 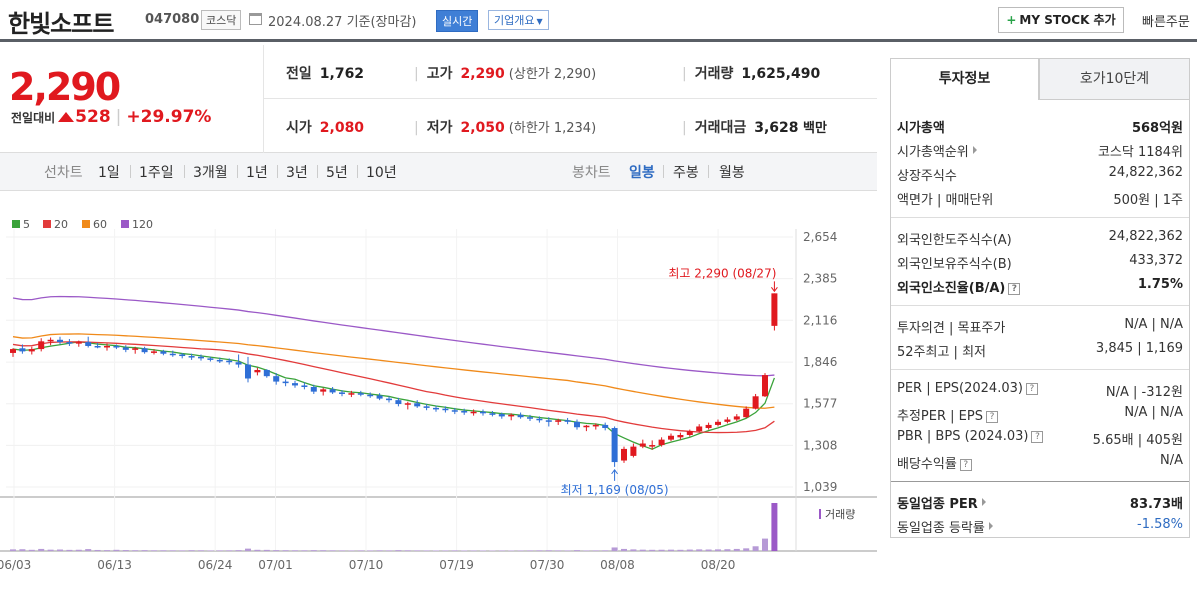 What do you see at coordinates (210, 173) in the screenshot?
I see `tab-3m: 3개월` at bounding box center [210, 173].